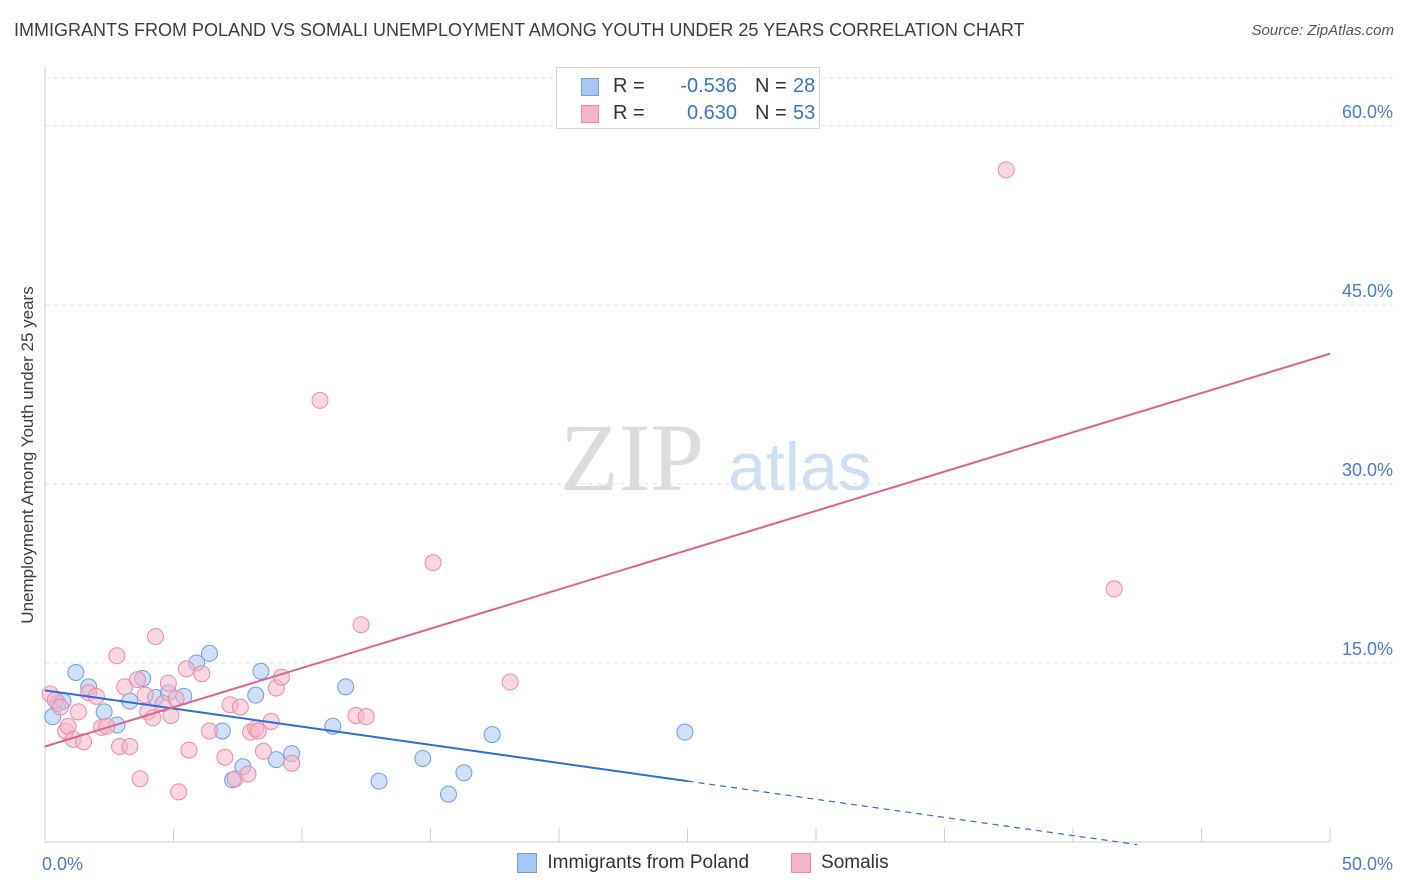 The height and width of the screenshot is (892, 1406). What do you see at coordinates (366, 736) in the screenshot?
I see `trend-line-poland` at bounding box center [366, 736].